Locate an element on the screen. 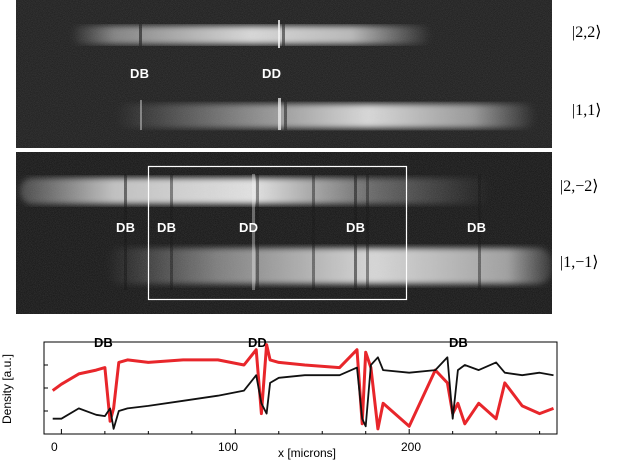 The image size is (617, 466). state-ket-1-1: |1,1⟩ is located at coordinates (587, 110).